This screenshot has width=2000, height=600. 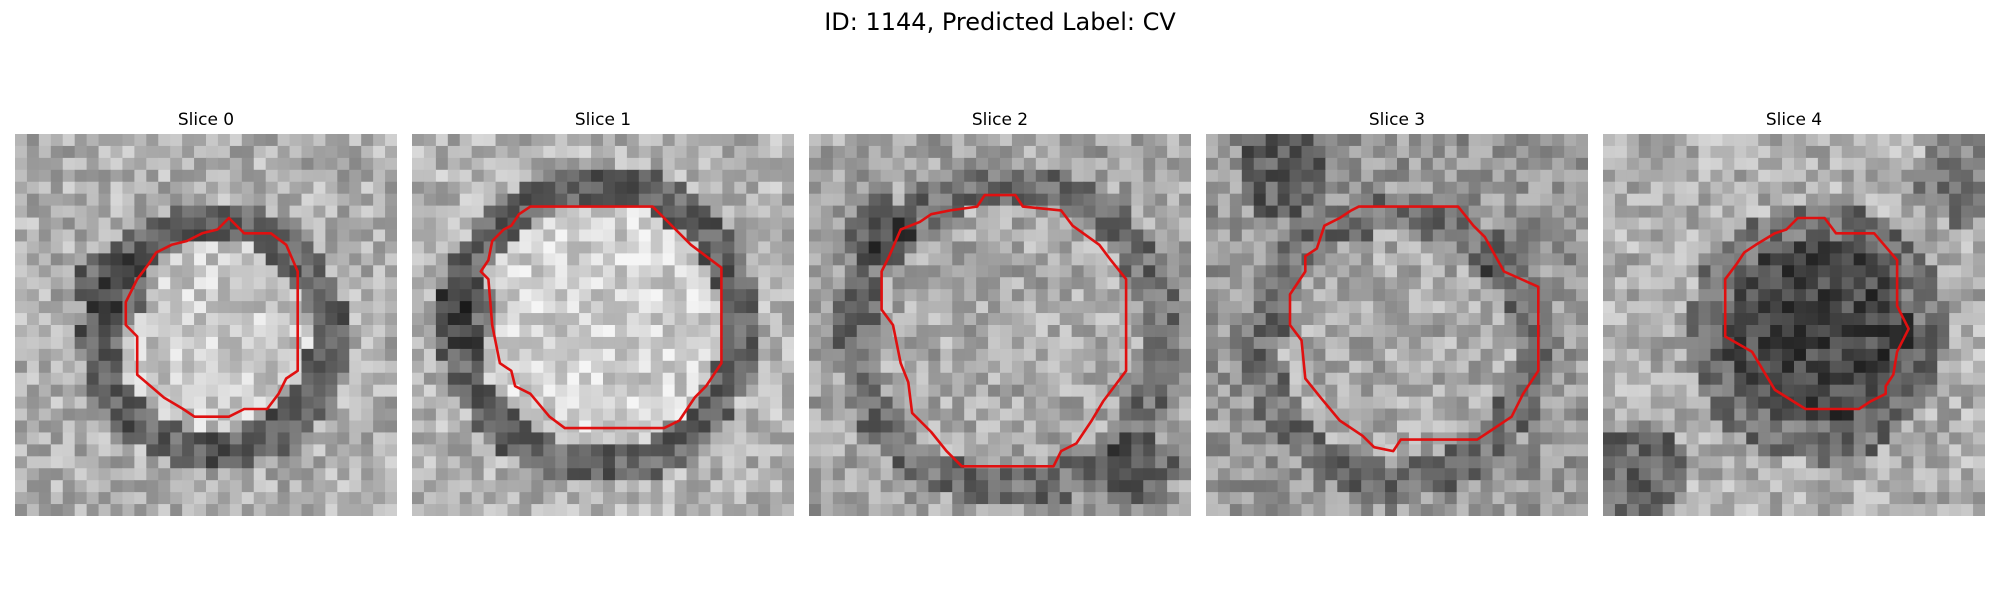 I want to click on slice-panel-4: Slice 4, so click(x=1794, y=313).